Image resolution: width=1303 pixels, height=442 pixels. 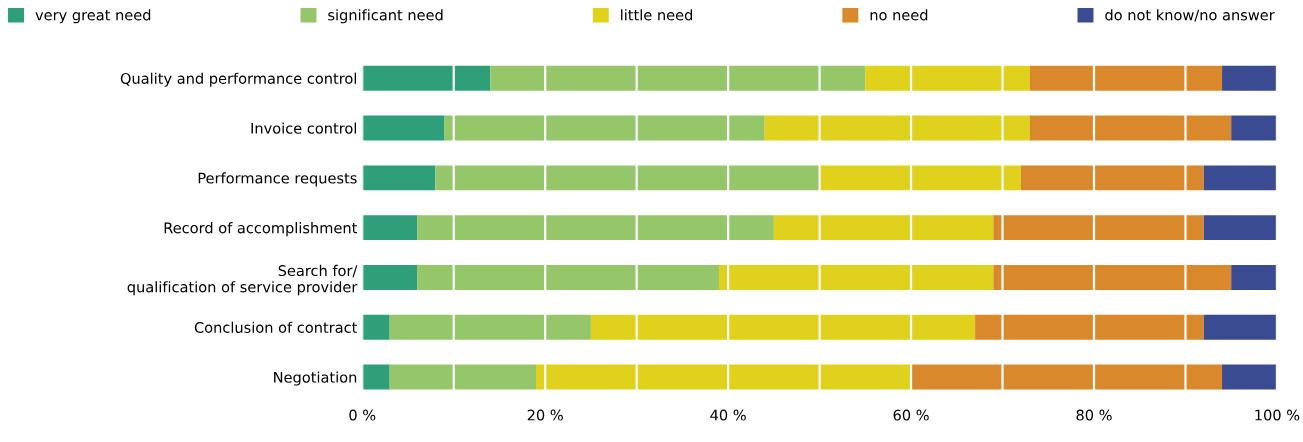 What do you see at coordinates (277, 179) in the screenshot?
I see `y-tick-label: Performance requests` at bounding box center [277, 179].